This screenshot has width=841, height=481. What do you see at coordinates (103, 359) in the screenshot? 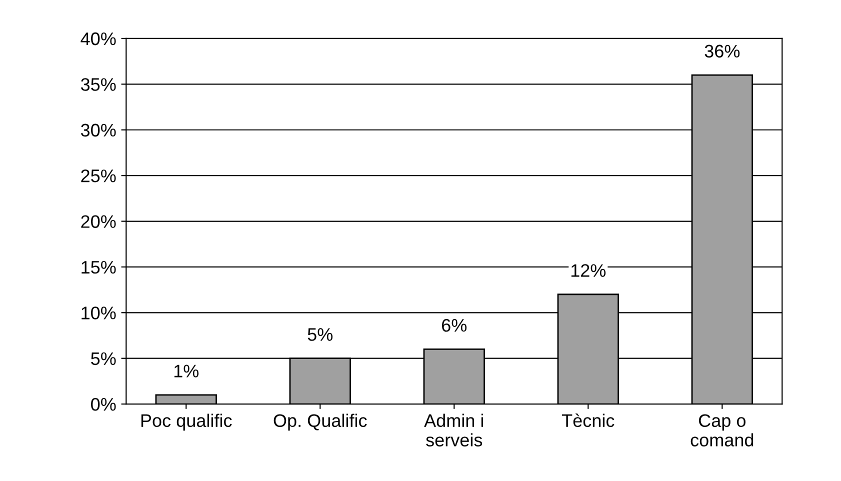
I see `y-tick-label: 5%` at bounding box center [103, 359].